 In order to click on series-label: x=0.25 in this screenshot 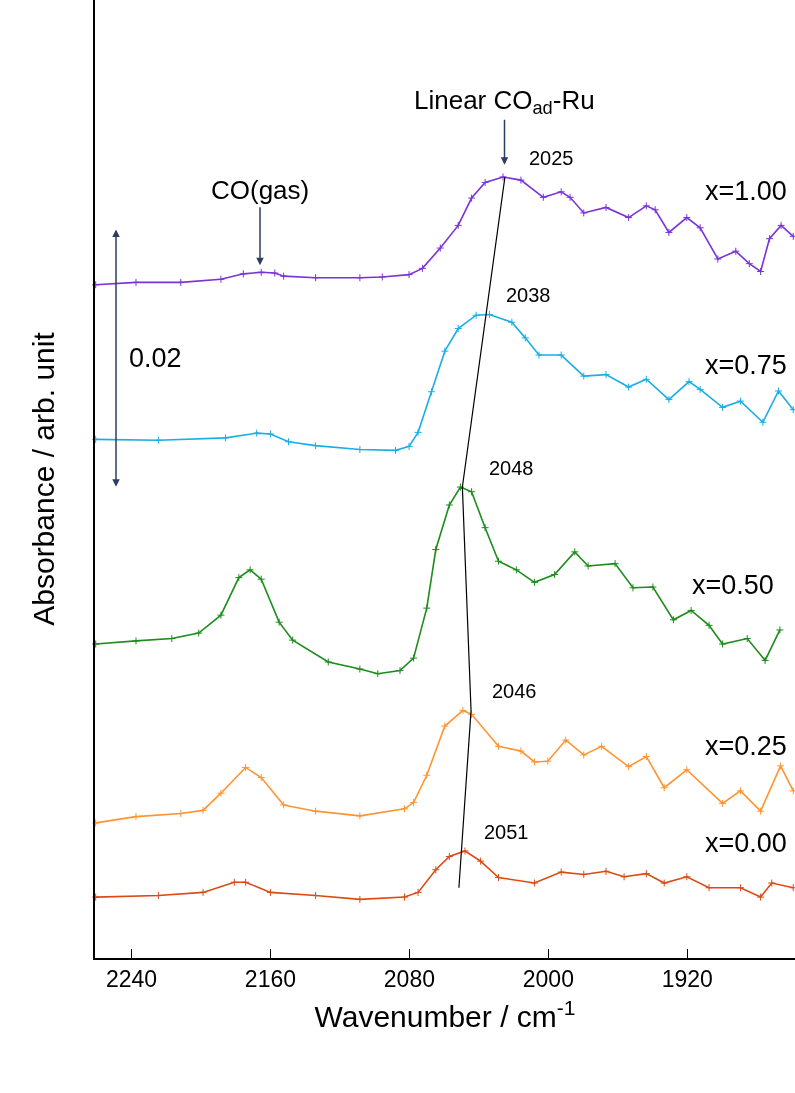, I will do `click(746, 746)`.